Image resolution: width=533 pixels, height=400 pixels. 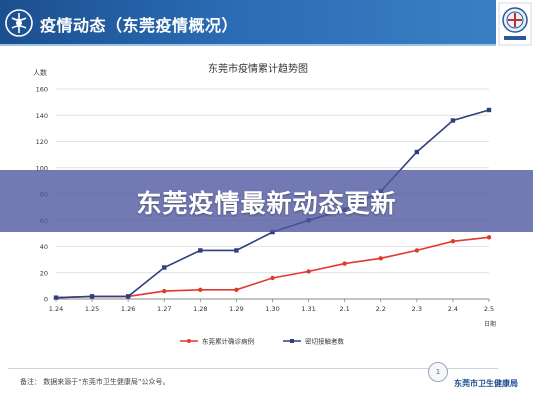 I want to click on x-tick-label: 2.5, so click(x=489, y=309).